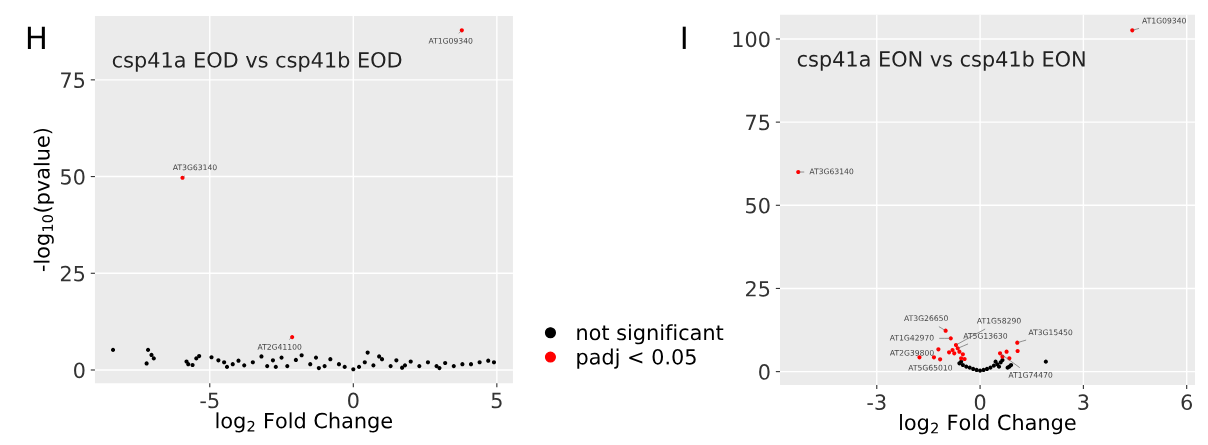 The image size is (1208, 445). What do you see at coordinates (1083, 402) in the screenshot?
I see `x-tick-label: 3` at bounding box center [1083, 402].